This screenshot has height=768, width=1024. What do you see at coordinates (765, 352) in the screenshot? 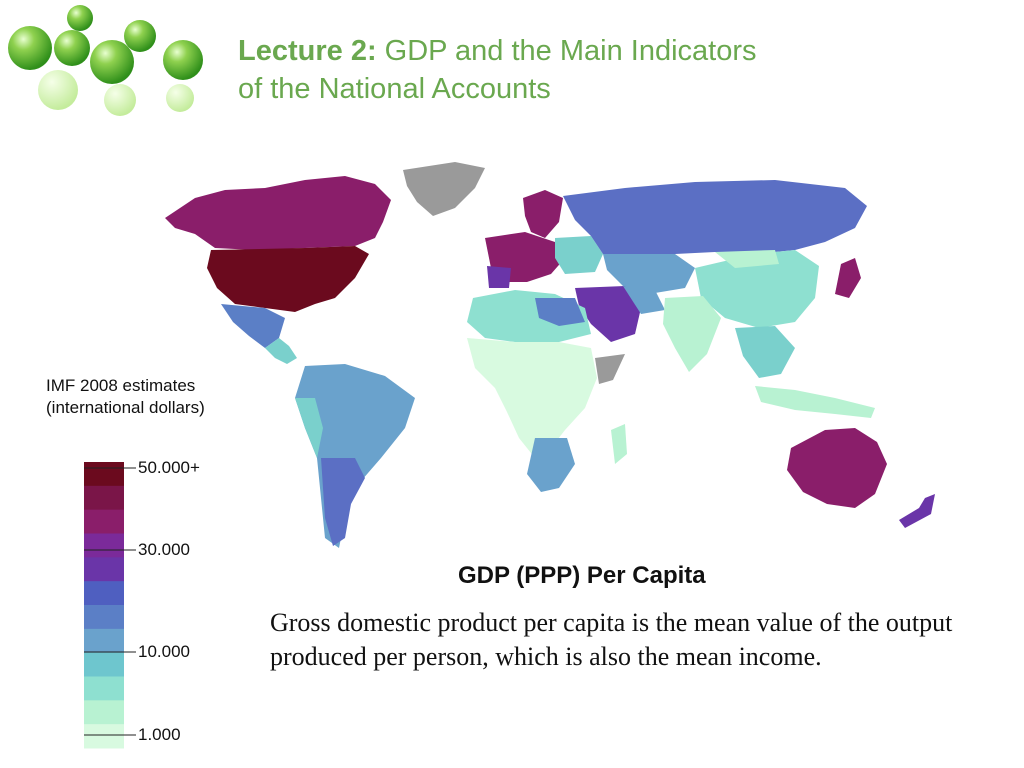
I see `southeast-asia` at bounding box center [765, 352].